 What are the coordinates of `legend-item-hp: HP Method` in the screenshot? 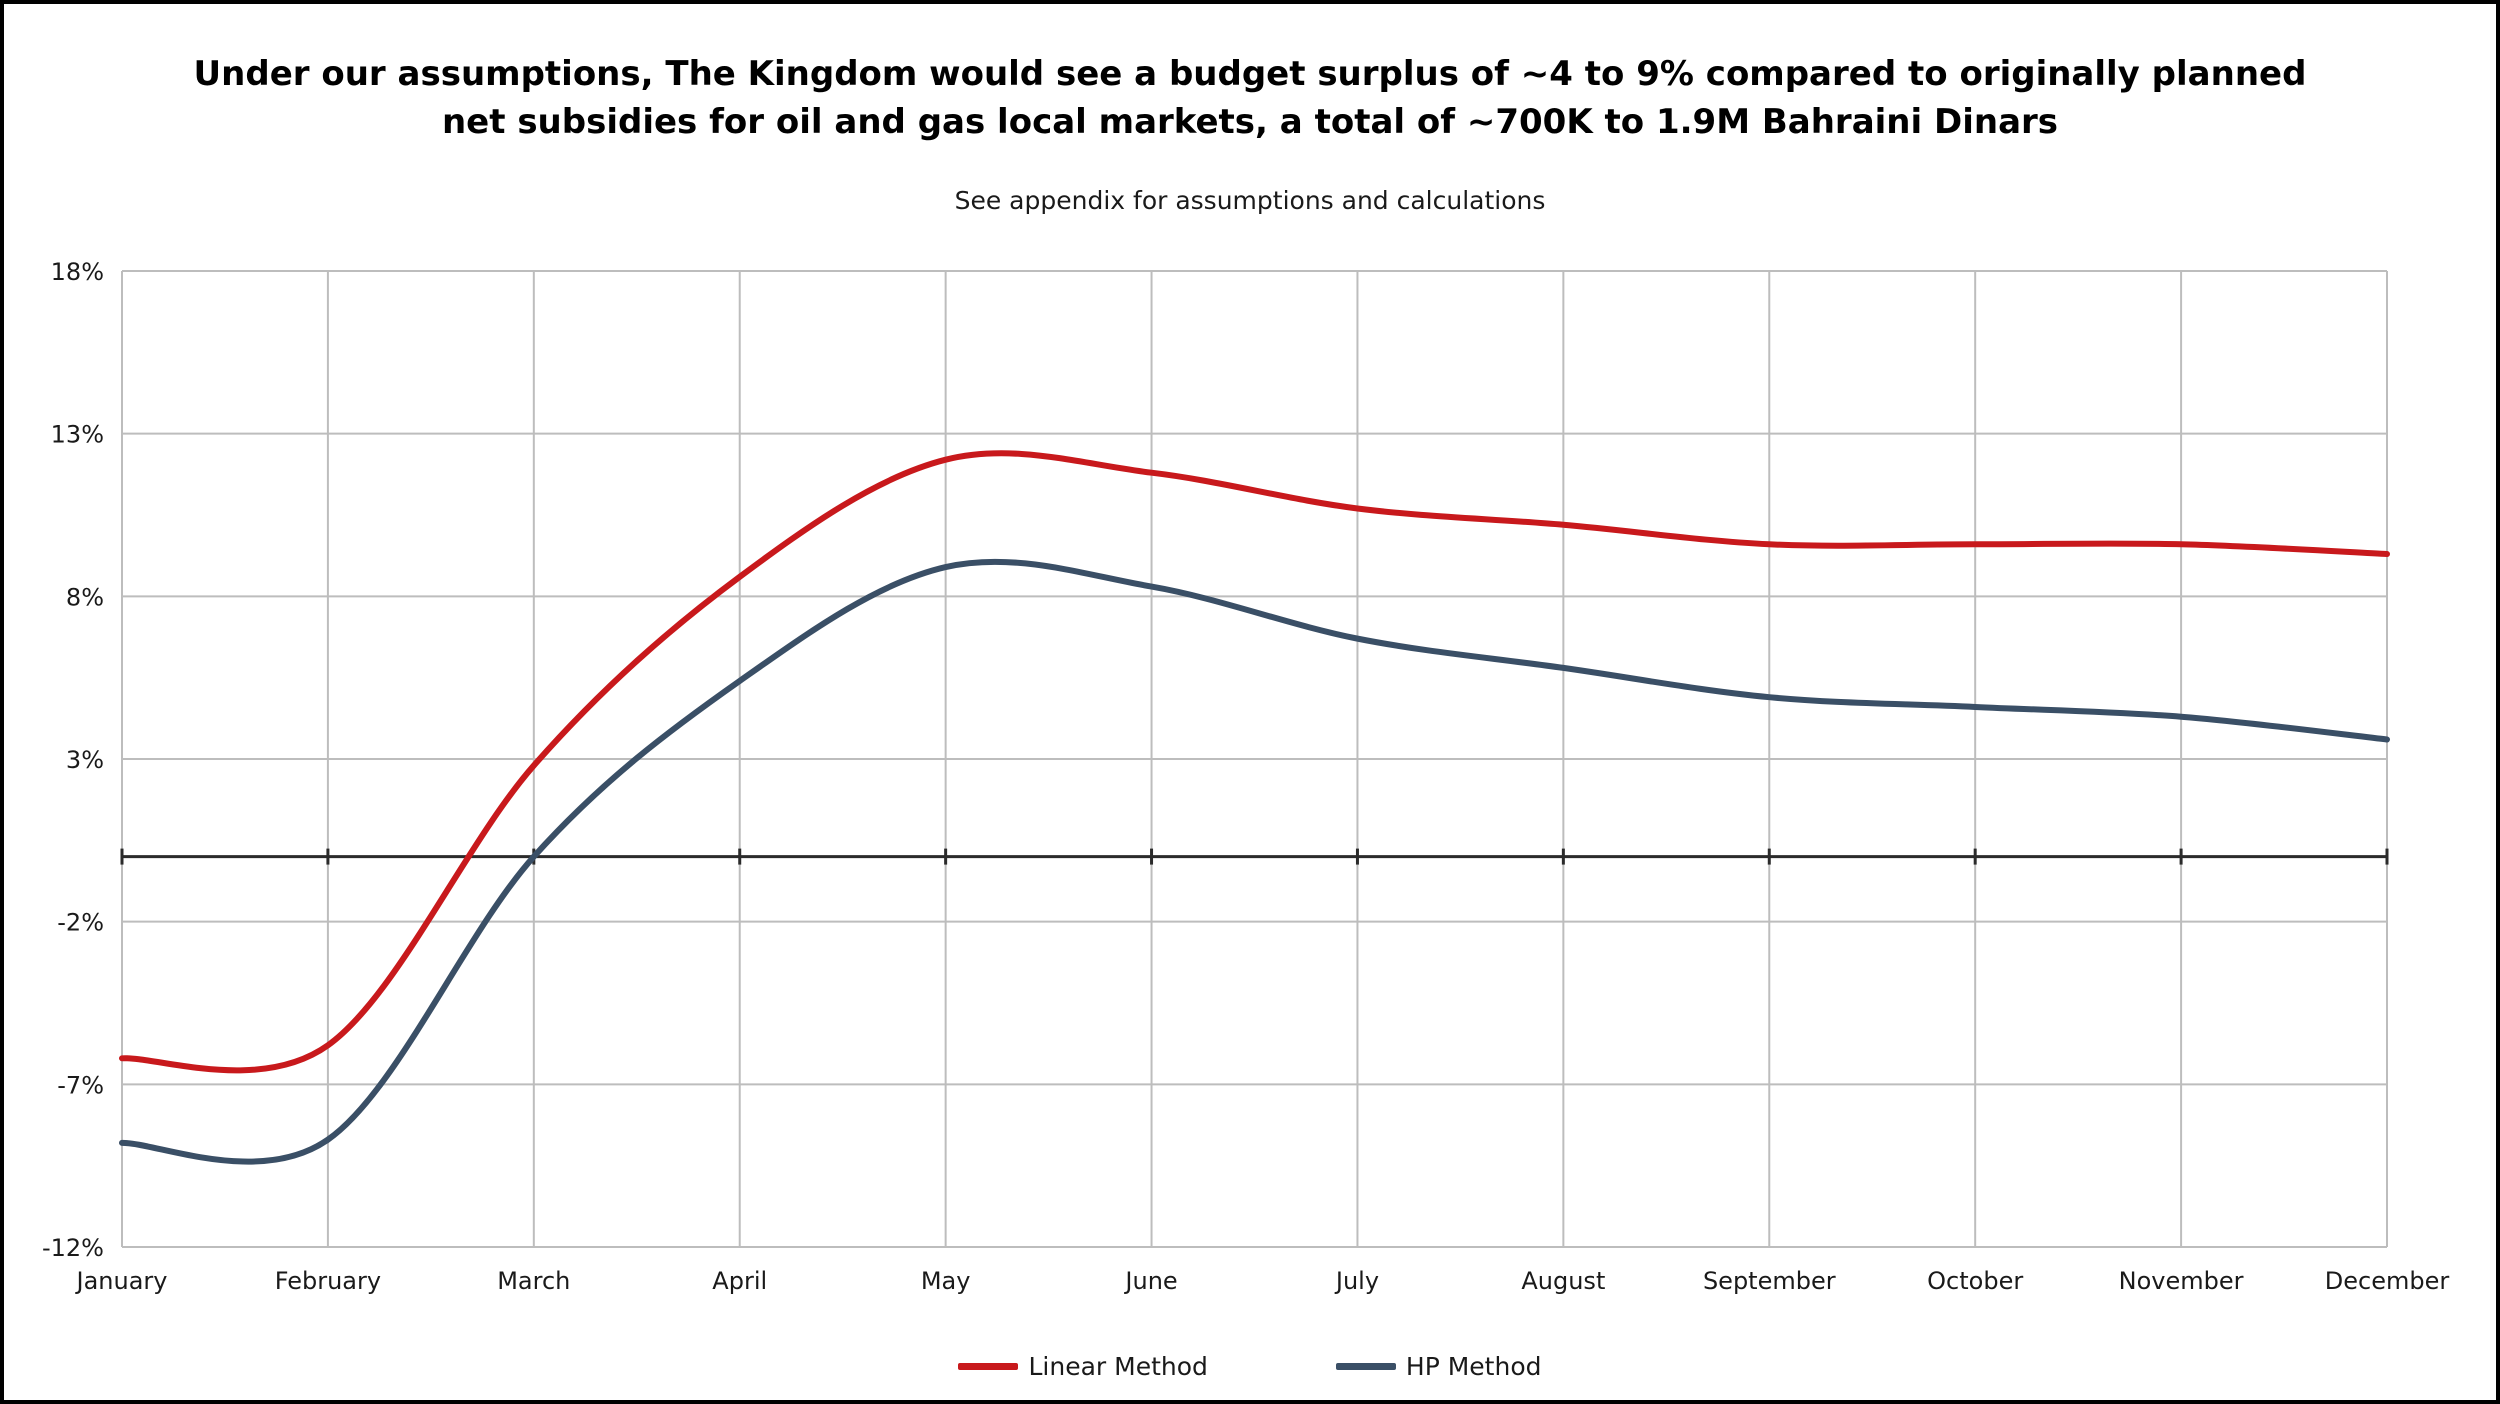 It's located at (1438, 1366).